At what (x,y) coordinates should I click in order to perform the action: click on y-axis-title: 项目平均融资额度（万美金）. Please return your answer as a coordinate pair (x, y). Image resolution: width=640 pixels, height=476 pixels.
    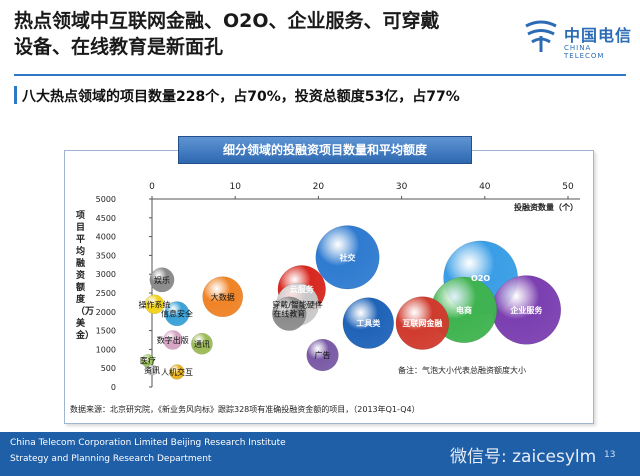
    Looking at the image, I should click on (85, 276).